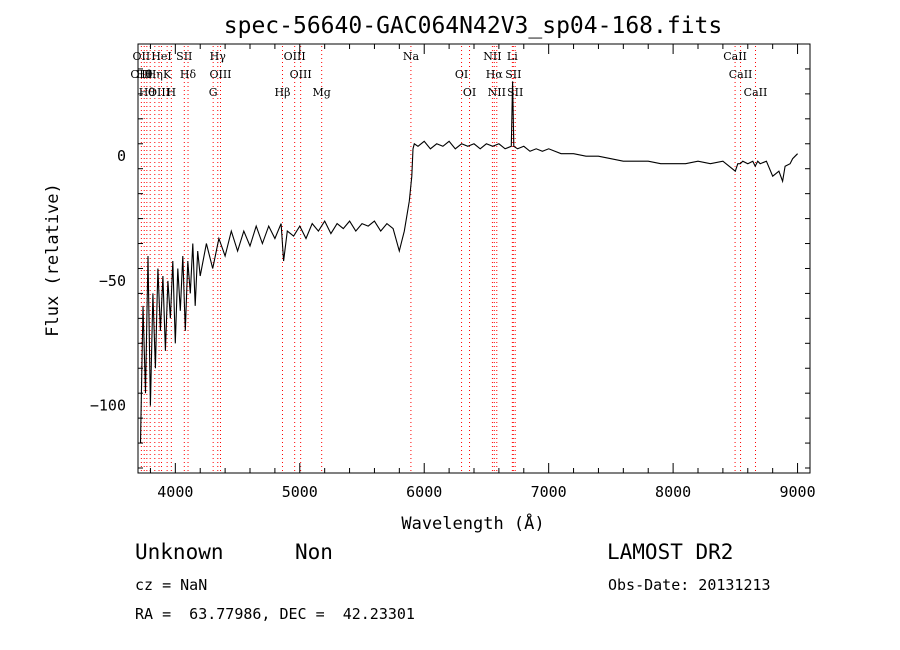 The height and width of the screenshot is (650, 900). What do you see at coordinates (155, 74) in the screenshot?
I see `line-label: Hη` at bounding box center [155, 74].